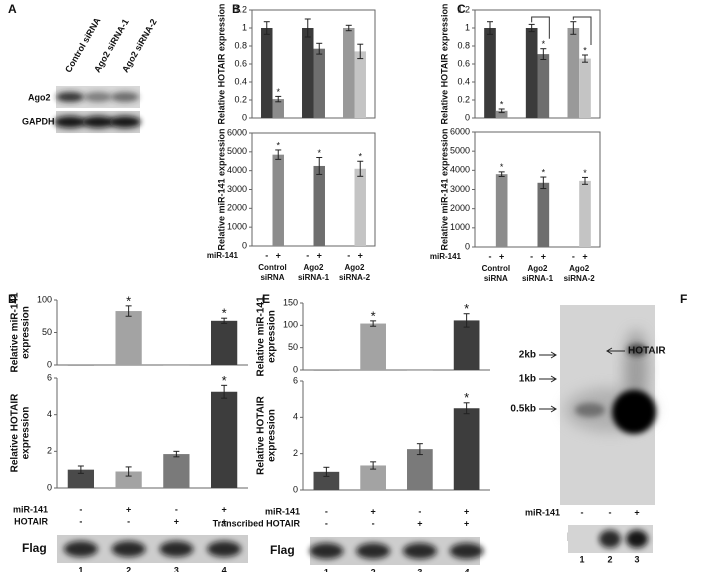 The image size is (713, 577). I want to click on y-tick-label: 0.4, so click(240, 81).